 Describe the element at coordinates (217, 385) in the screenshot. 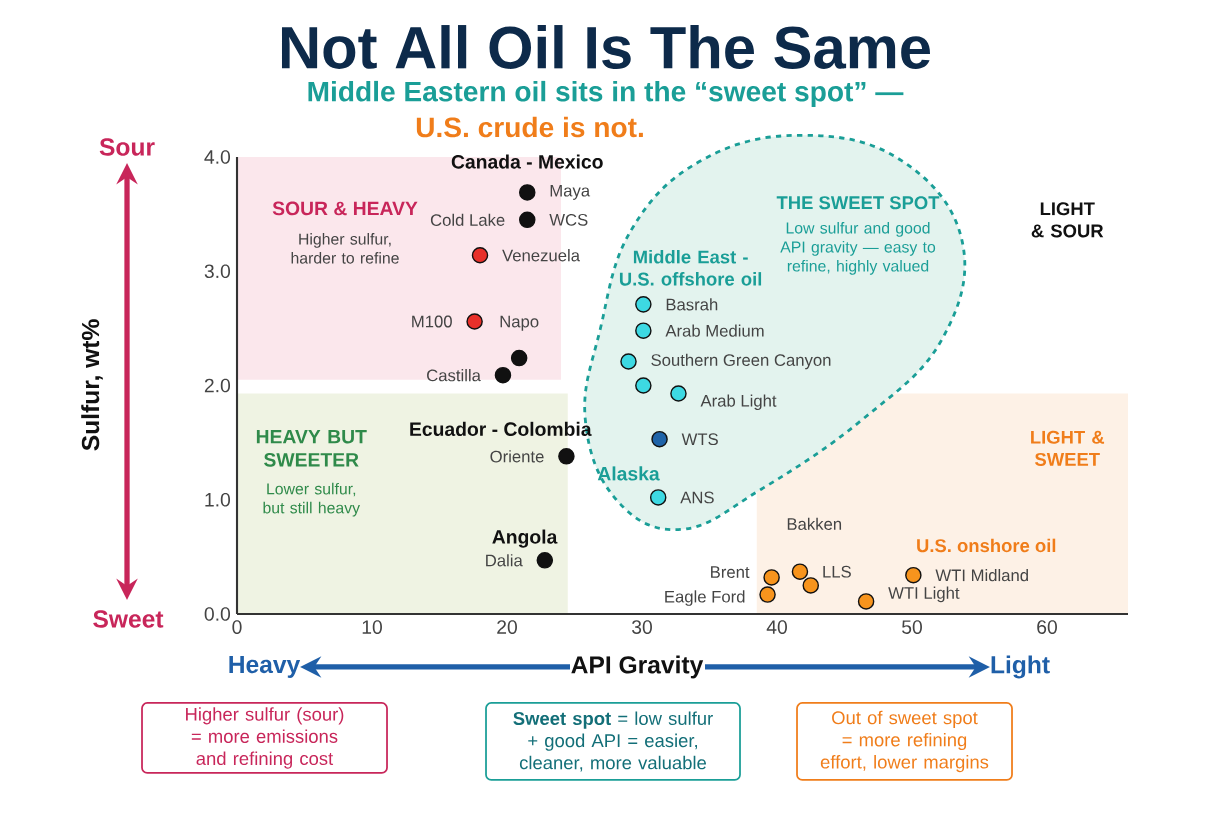

I see `y-tick-label: 2.0` at that location.